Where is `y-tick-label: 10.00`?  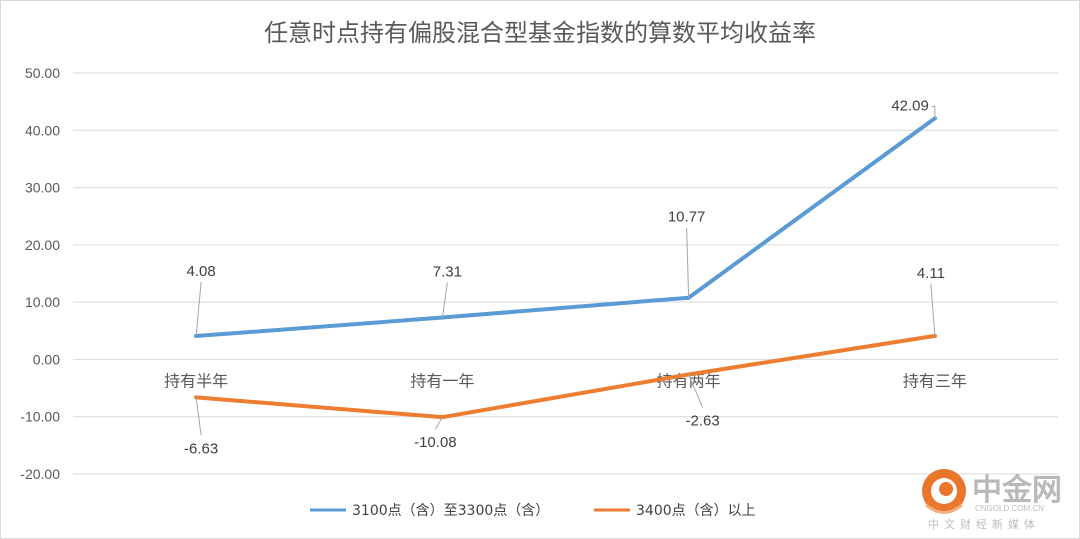 y-tick-label: 10.00 is located at coordinates (42, 302).